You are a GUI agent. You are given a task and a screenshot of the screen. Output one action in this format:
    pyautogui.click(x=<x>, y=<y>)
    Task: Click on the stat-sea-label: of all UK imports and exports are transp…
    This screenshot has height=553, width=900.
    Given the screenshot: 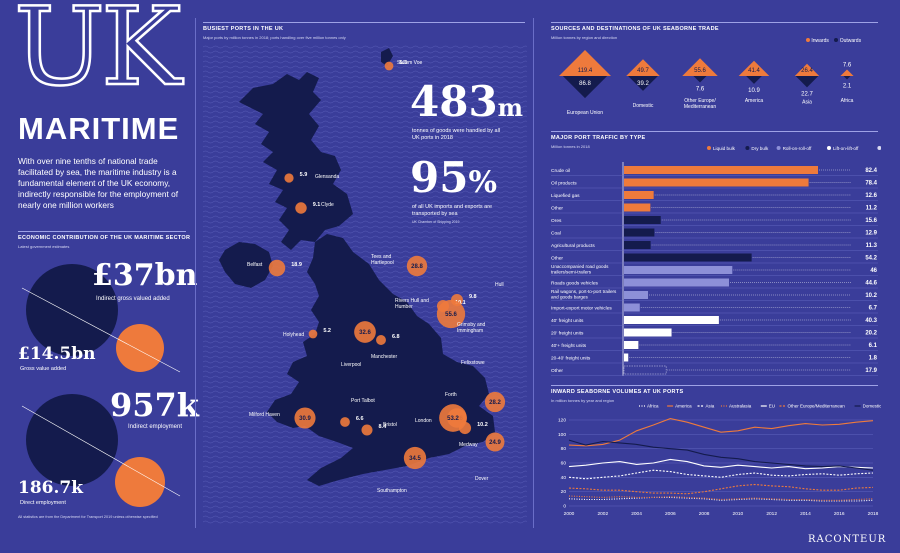 What is the action you would take?
    pyautogui.click(x=452, y=210)
    